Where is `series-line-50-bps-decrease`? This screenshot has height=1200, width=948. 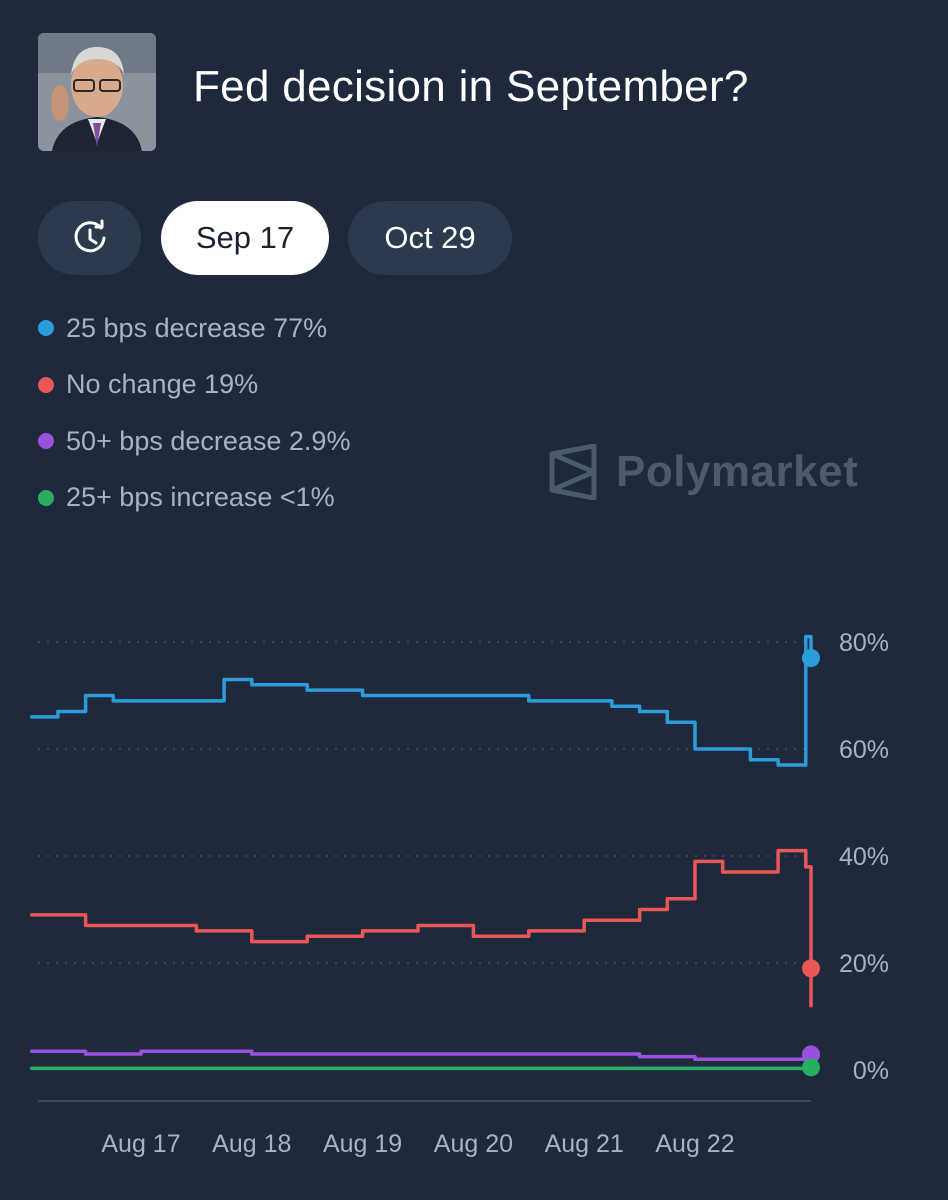
series-line-50-bps-decrease is located at coordinates (421, 1054).